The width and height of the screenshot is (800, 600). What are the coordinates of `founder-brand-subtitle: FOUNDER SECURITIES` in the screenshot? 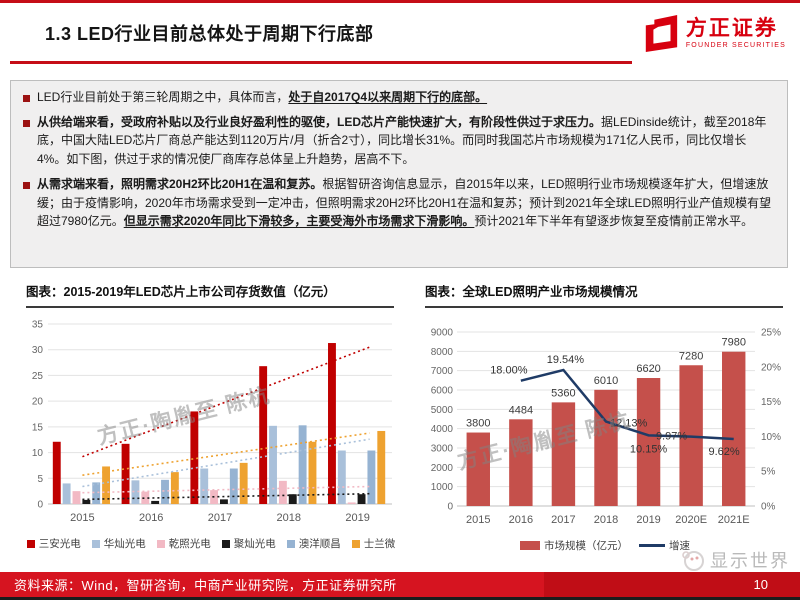 It's located at (735, 45).